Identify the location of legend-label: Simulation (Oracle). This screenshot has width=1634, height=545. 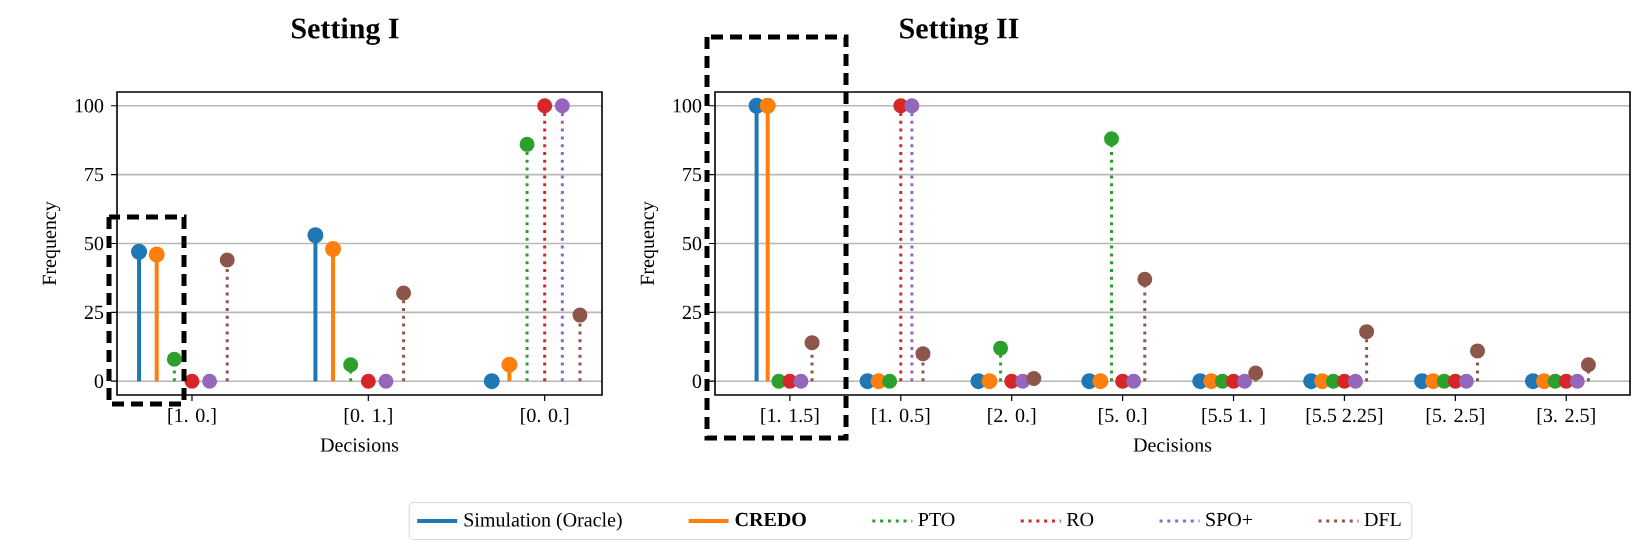
(543, 521).